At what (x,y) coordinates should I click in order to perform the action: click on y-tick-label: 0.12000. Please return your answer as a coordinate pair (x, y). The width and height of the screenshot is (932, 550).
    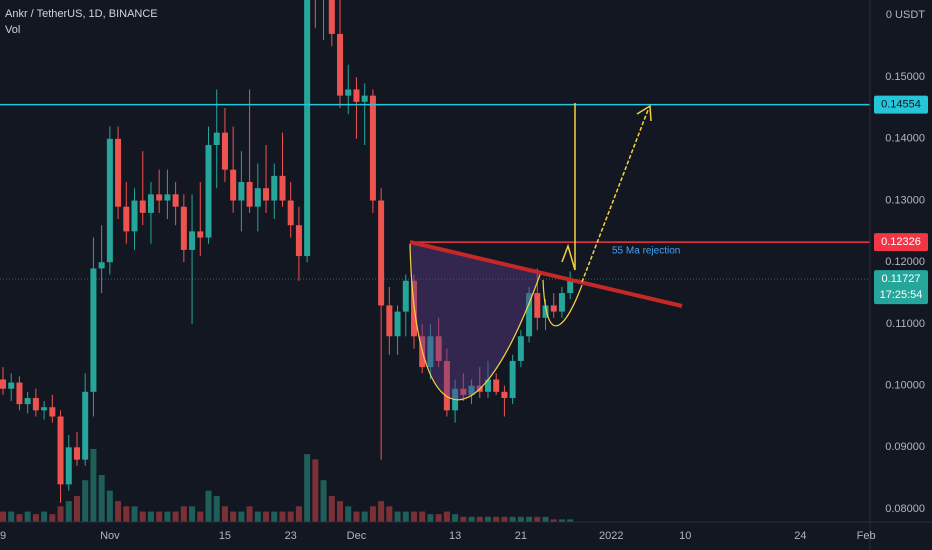
    Looking at the image, I should click on (905, 262).